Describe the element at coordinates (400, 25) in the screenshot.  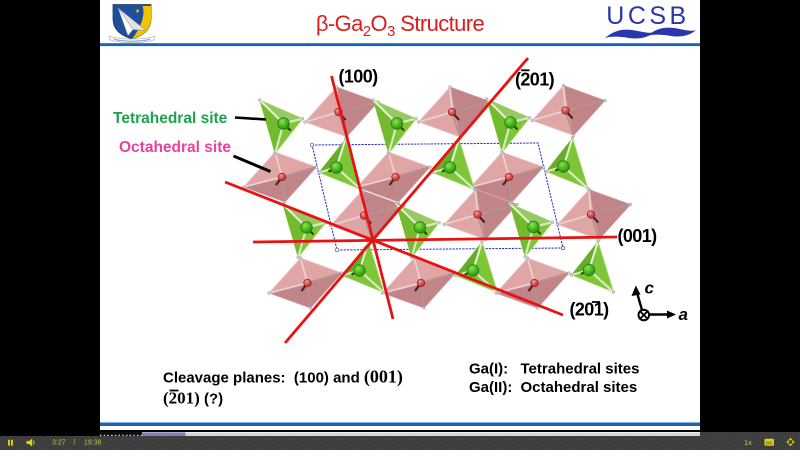
I see `svg-text: β-Ga2O3 Structure` at that location.